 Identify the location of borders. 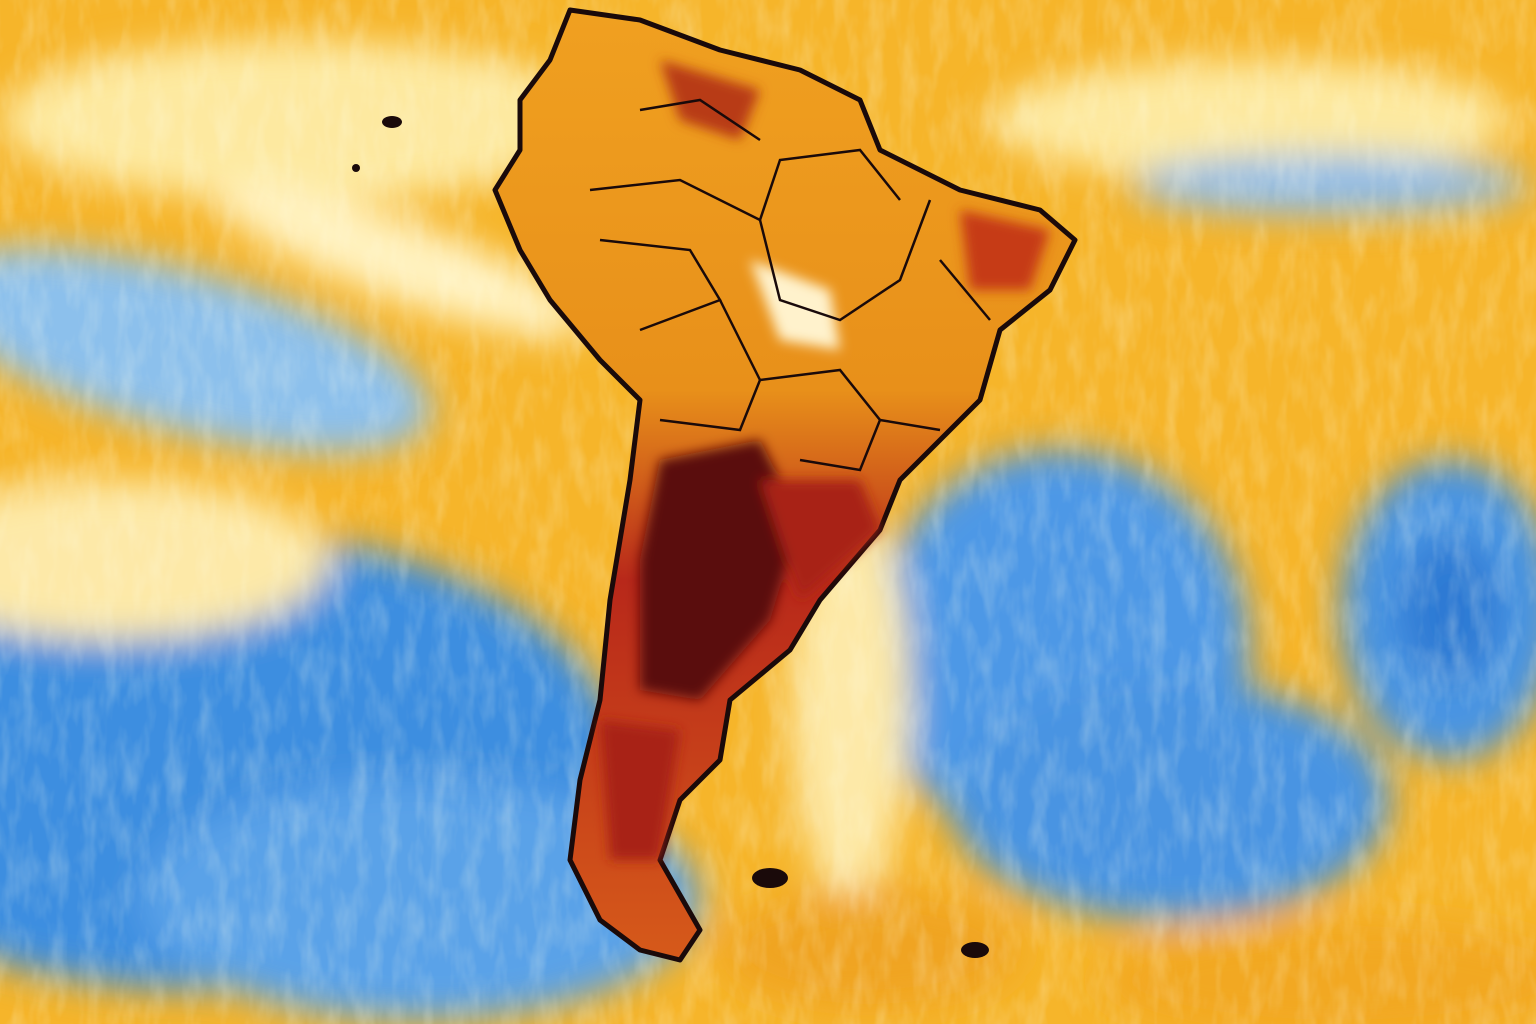
(790, 285).